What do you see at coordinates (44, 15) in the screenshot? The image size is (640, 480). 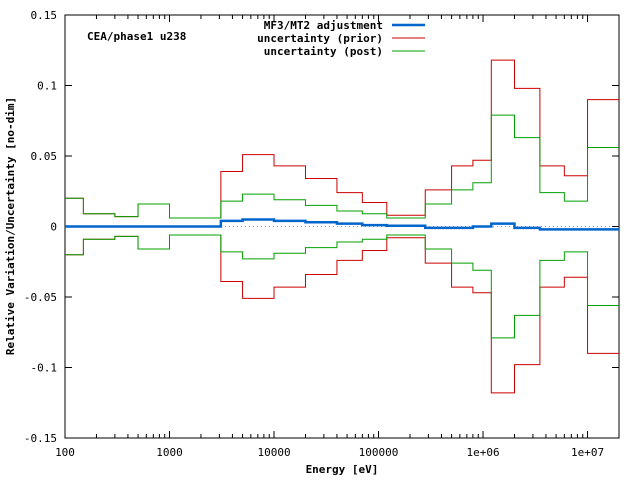 I see `y-tick-label: 0.15` at bounding box center [44, 15].